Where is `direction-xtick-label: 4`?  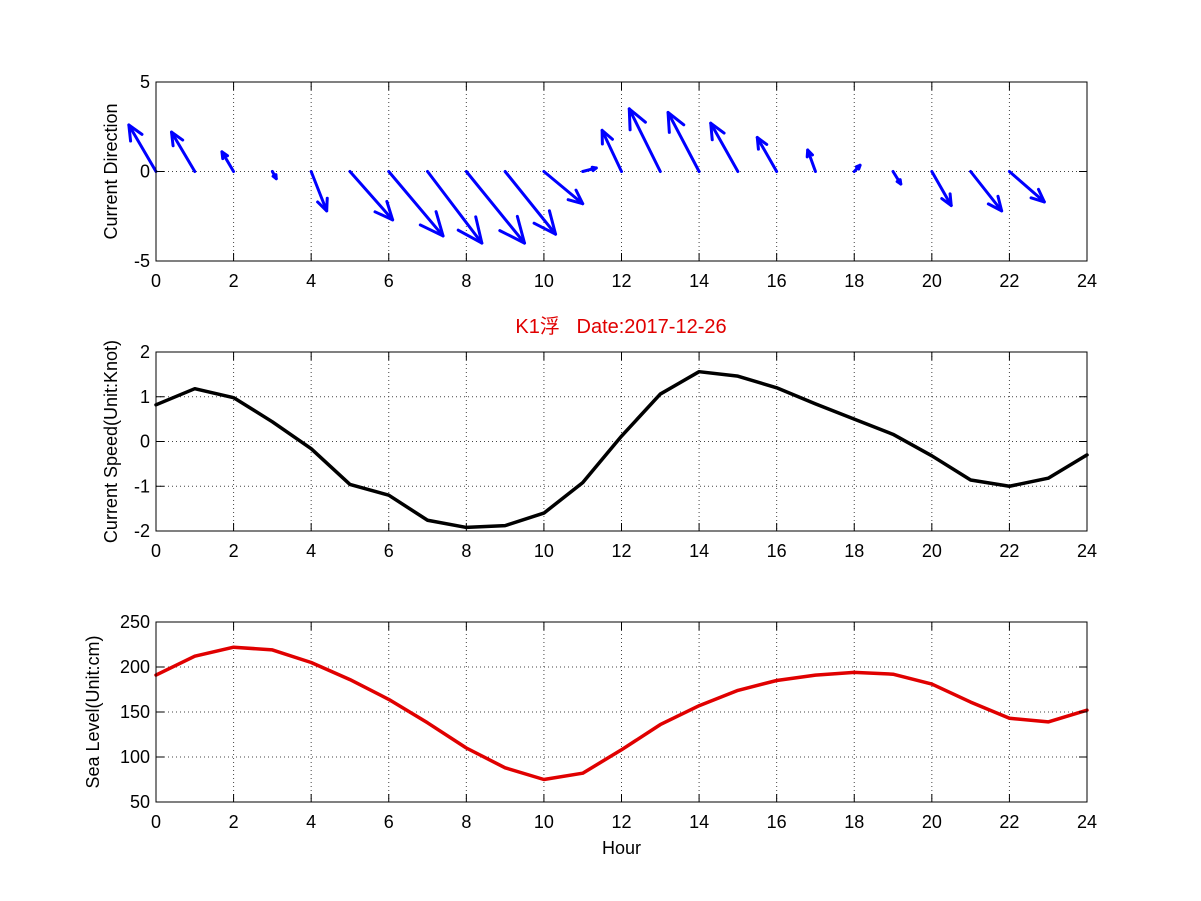 direction-xtick-label: 4 is located at coordinates (311, 281).